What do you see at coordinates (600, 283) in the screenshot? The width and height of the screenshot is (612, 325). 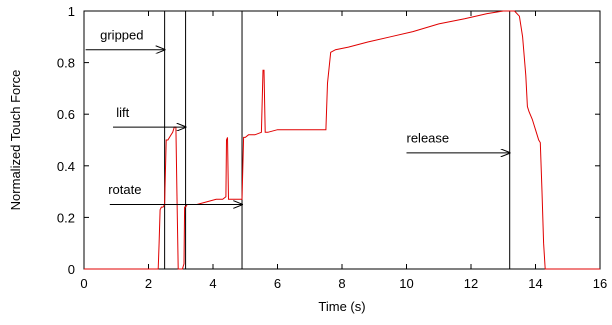 I see `x-tick-label: 16` at bounding box center [600, 283].